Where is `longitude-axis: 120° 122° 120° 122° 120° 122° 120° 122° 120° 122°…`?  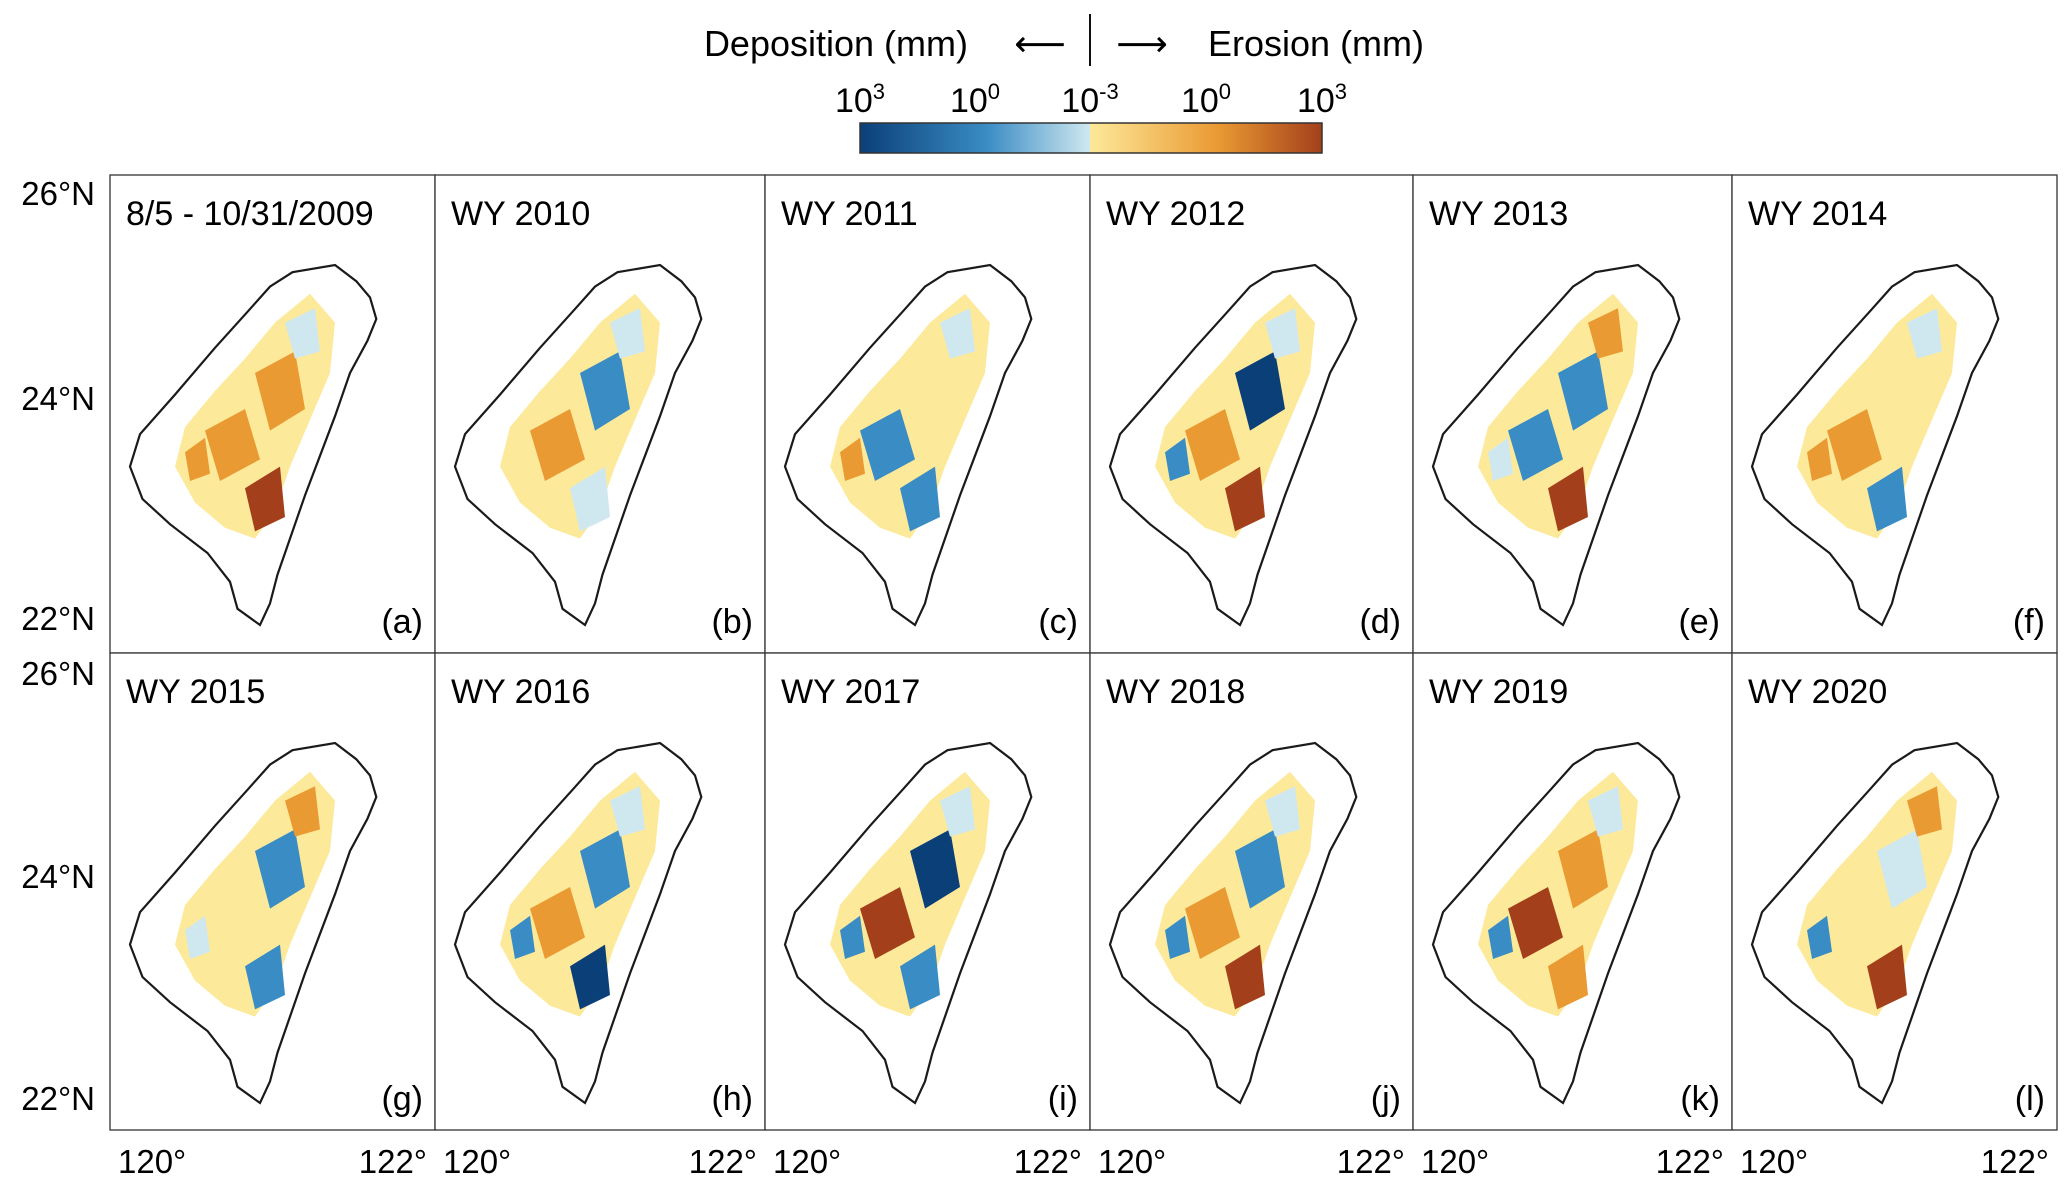
longitude-axis: 120° 122° 120° 122° 120° 122° 120° 122° 120° 122°… is located at coordinates (1083, 1161).